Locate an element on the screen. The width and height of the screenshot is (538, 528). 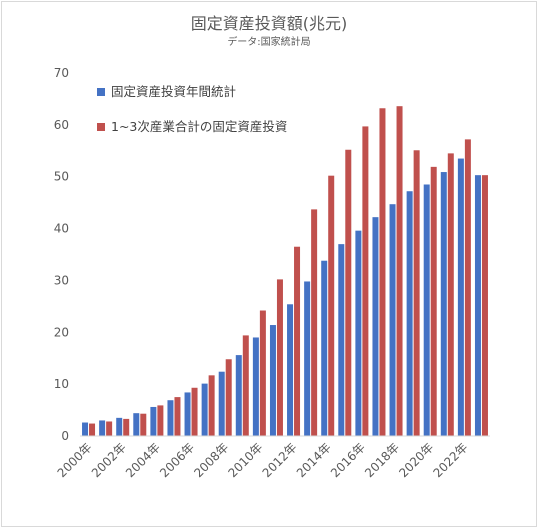
y-tick-label: 40 is located at coordinates (61, 229).